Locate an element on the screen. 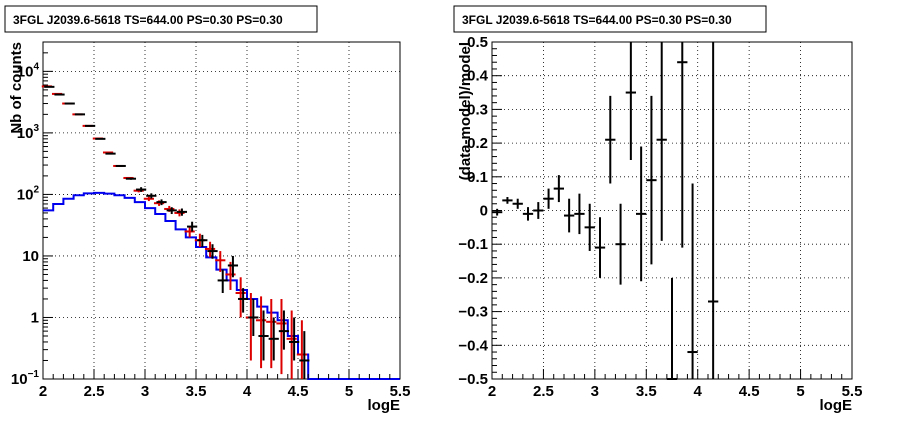 The height and width of the screenshot is (426, 898). right-x-tick-label: 3.5 is located at coordinates (646, 391).